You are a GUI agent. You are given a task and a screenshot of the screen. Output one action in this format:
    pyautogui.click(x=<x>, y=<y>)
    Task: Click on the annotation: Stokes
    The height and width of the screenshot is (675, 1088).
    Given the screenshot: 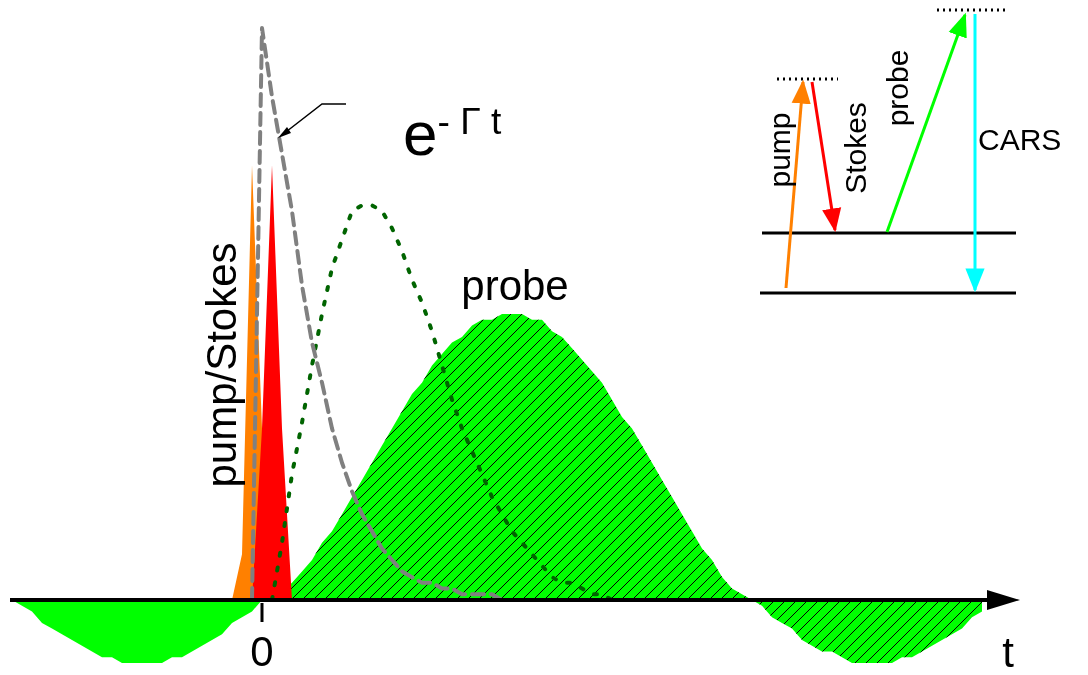 What is the action you would take?
    pyautogui.click(x=855, y=148)
    